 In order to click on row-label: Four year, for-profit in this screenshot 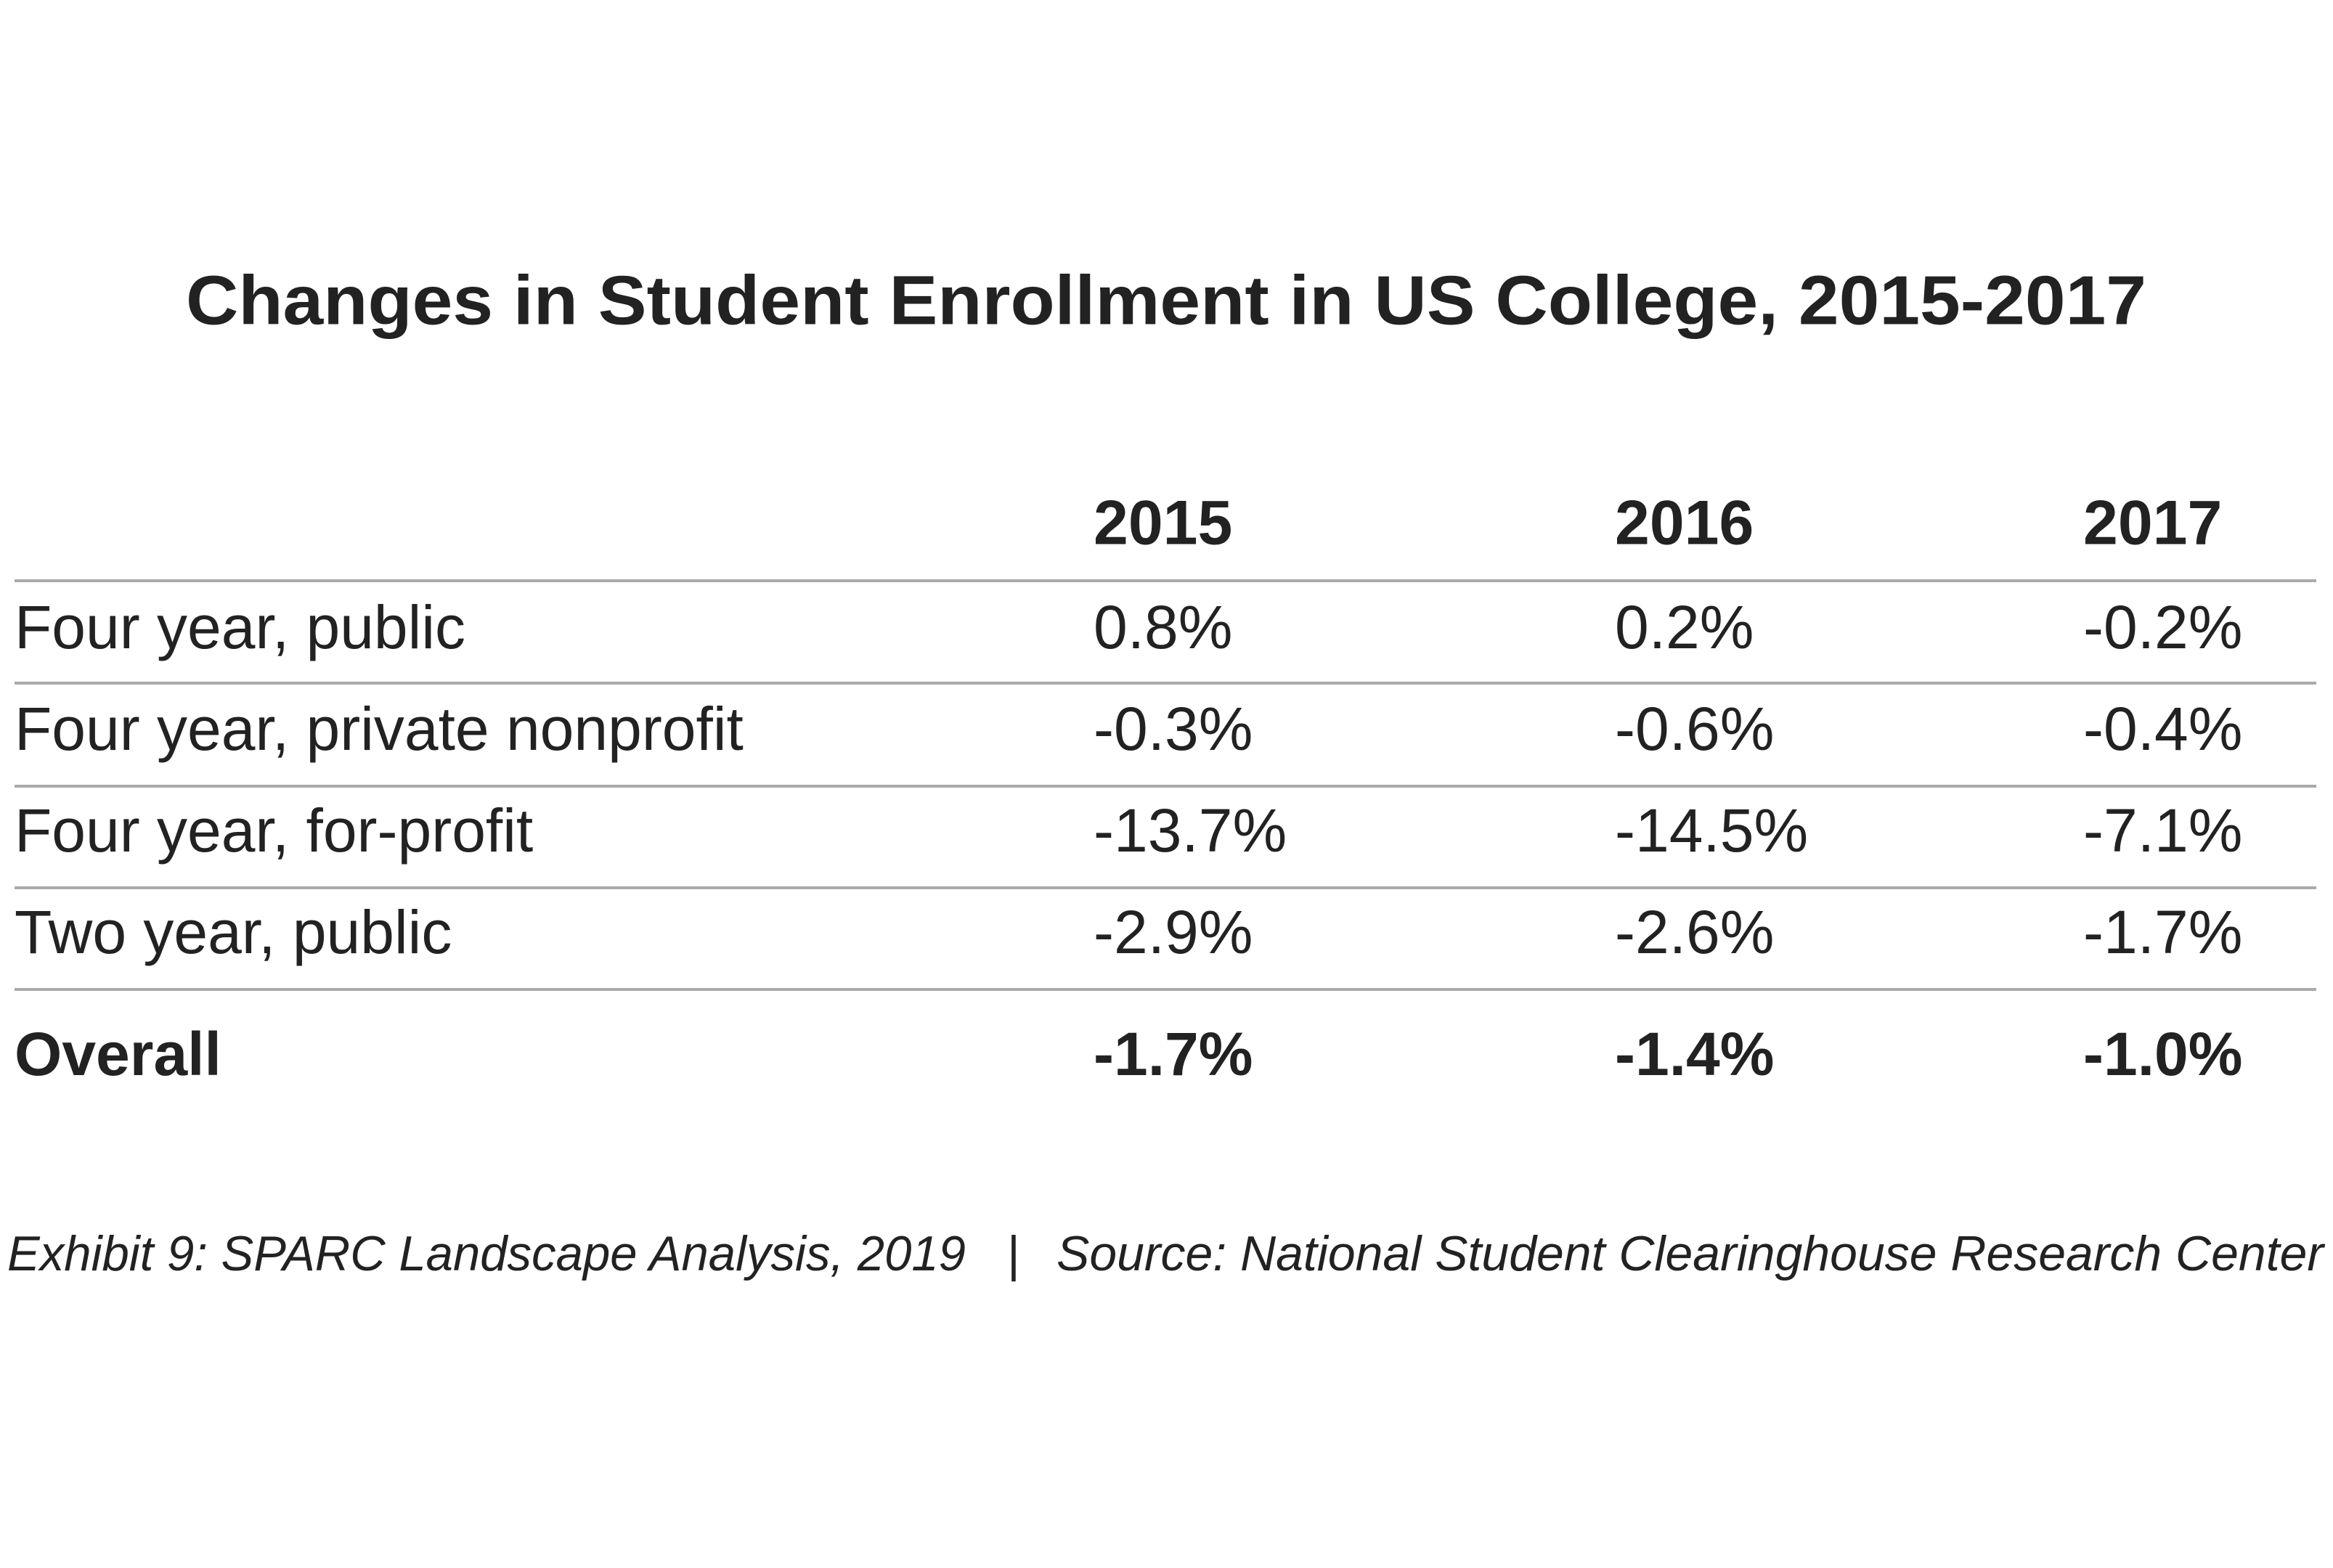, I will do `click(274, 831)`.